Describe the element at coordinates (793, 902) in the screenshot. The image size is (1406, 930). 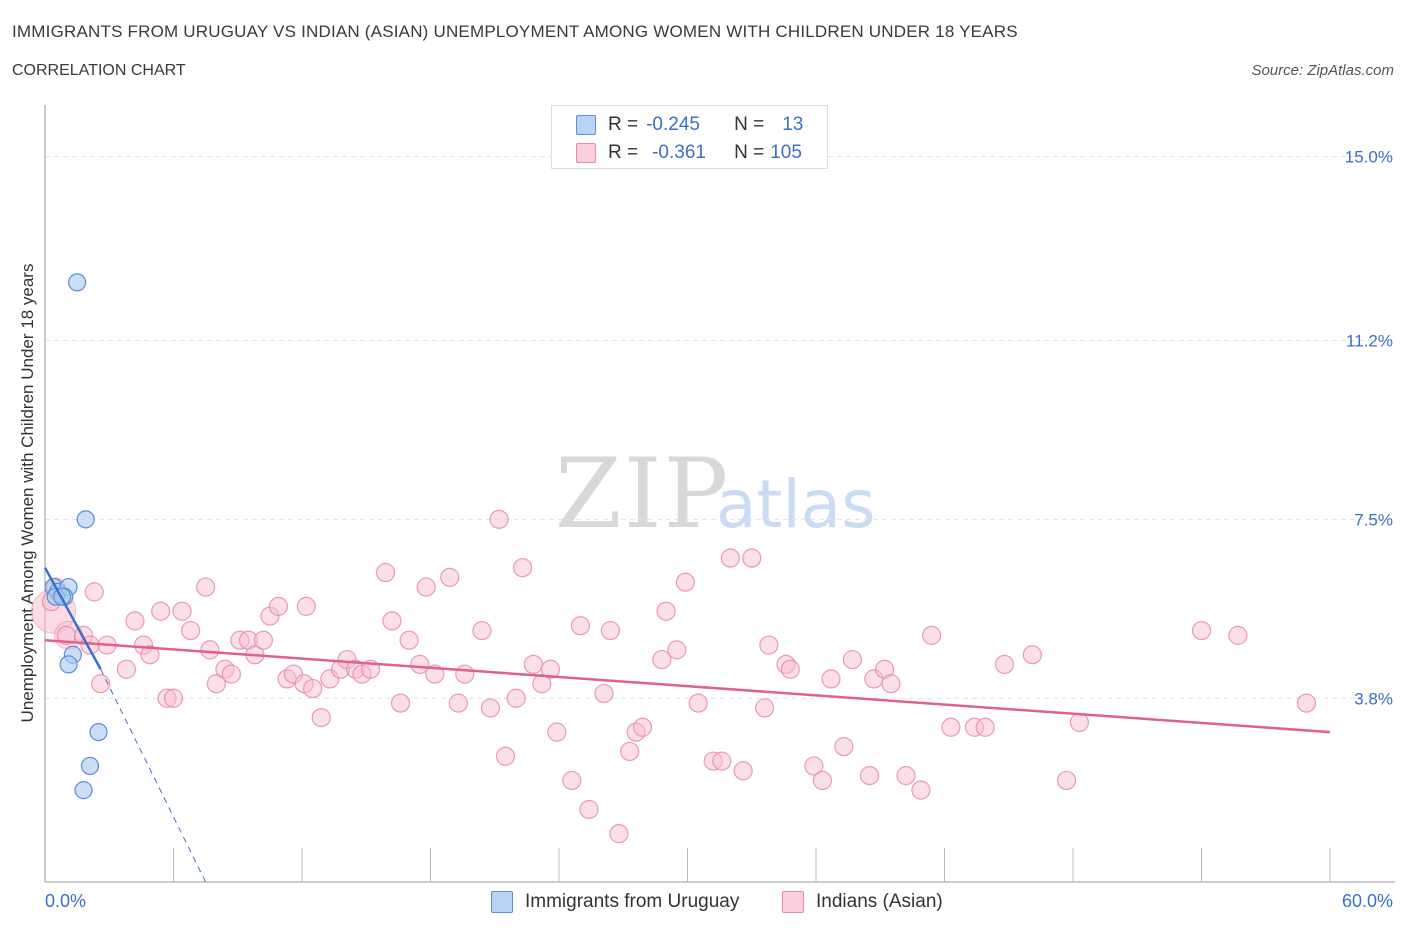
I see `bottom-indian-swatch` at that location.